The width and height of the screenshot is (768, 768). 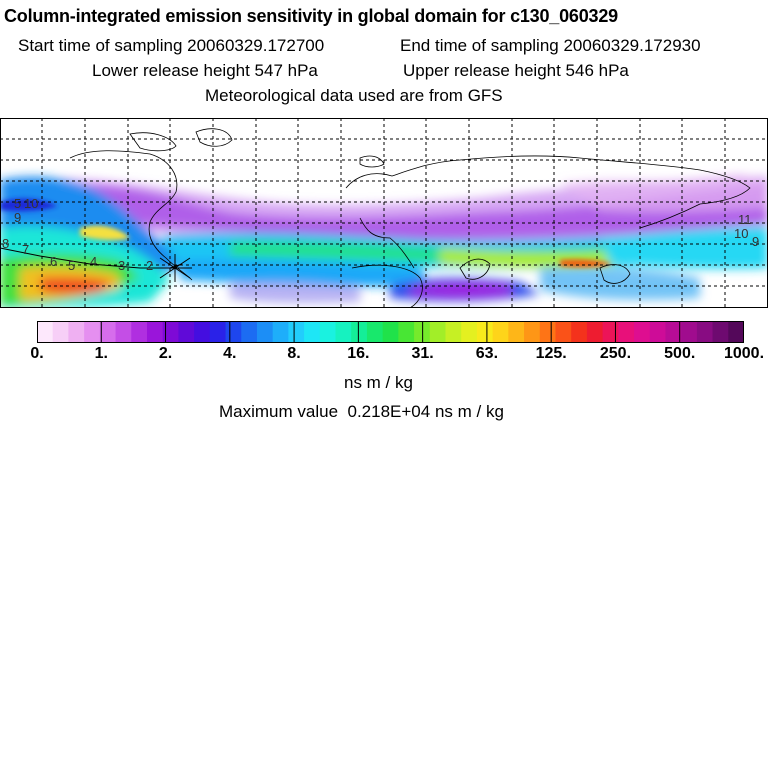 I want to click on track-label: 11, so click(x=745, y=219).